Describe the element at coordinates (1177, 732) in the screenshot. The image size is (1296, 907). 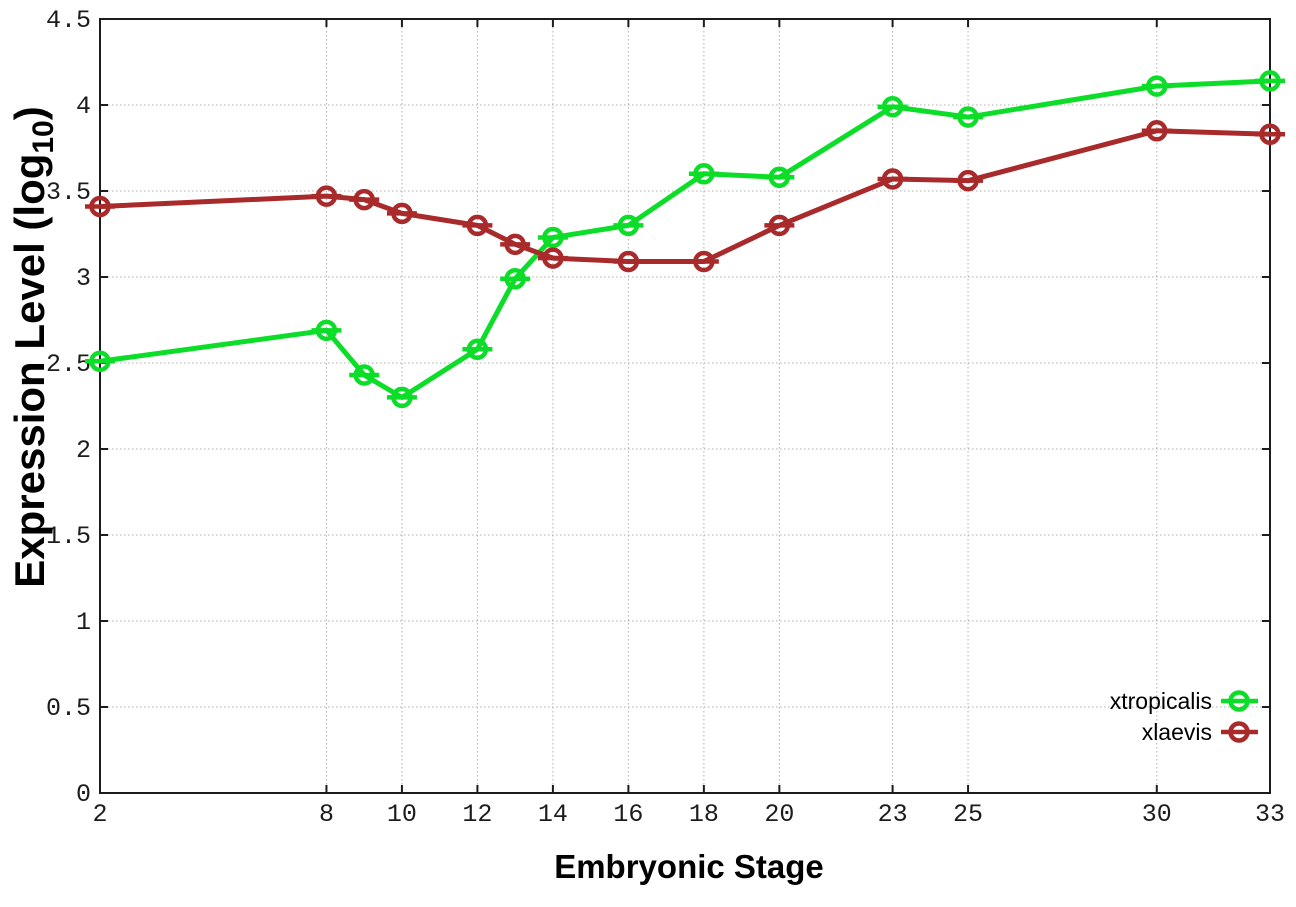
I see `legend-label-xlaevis: xlaevis` at that location.